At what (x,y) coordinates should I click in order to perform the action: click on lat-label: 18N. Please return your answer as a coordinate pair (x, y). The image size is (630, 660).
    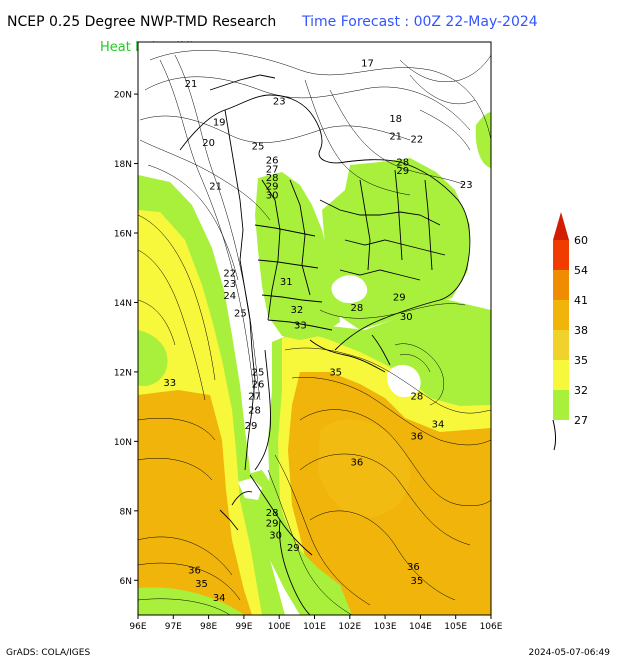
    Looking at the image, I should click on (123, 165).